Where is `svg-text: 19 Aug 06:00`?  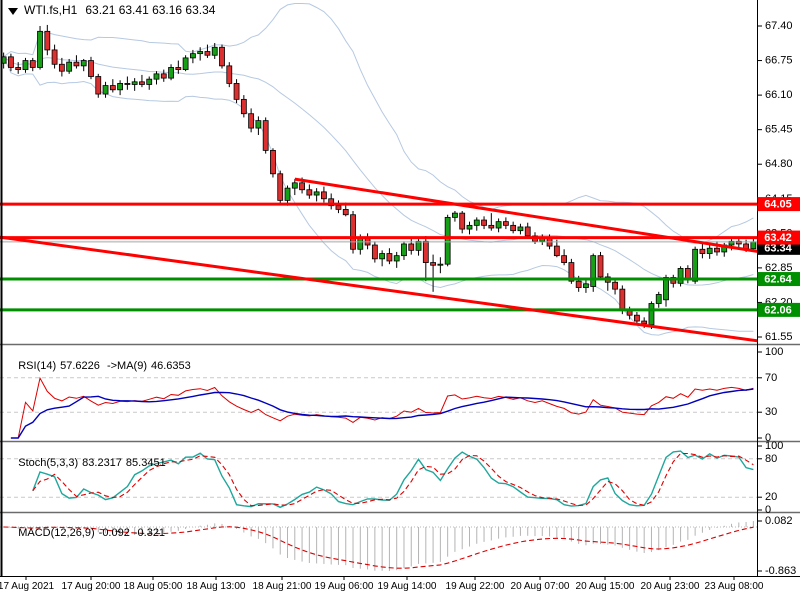 svg-text: 19 Aug 06:00 is located at coordinates (344, 586).